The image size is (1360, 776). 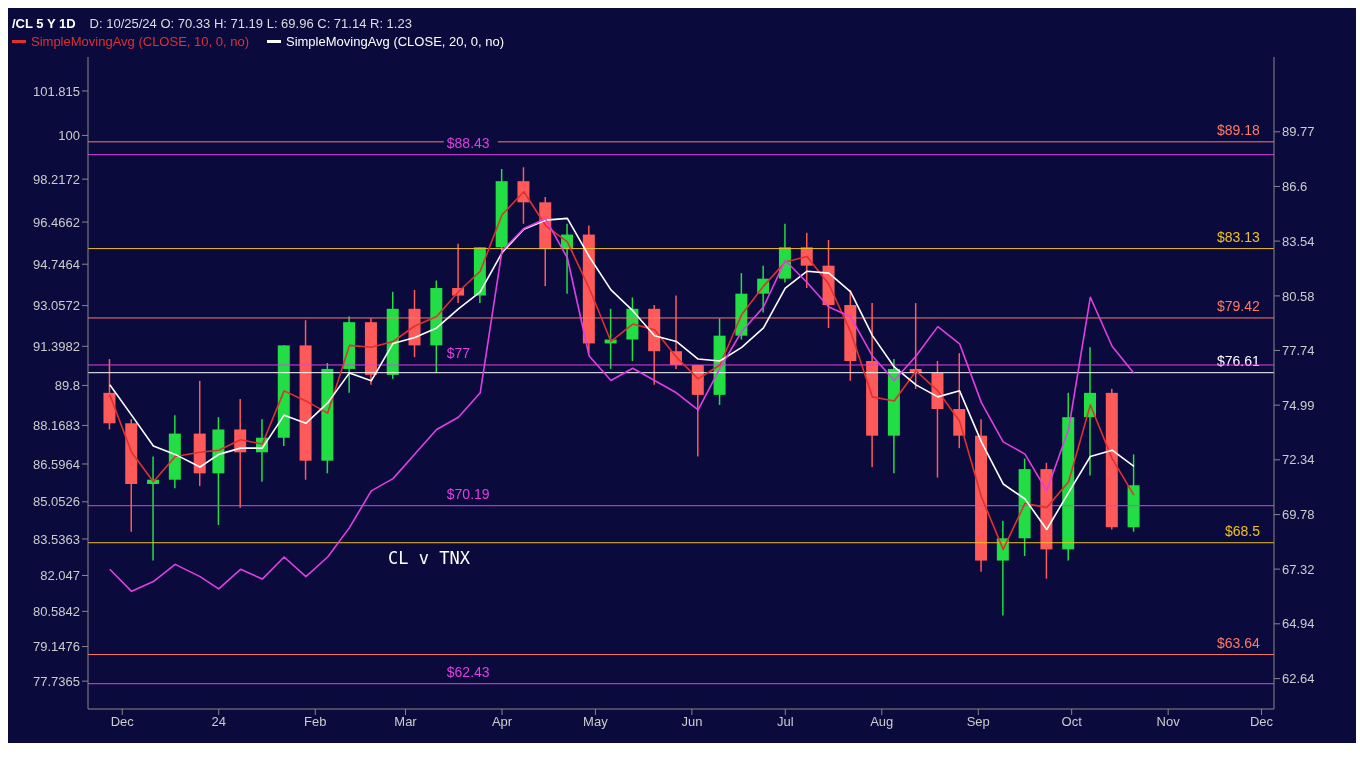 I want to click on ref-line-label: $88.43, so click(x=468, y=142).